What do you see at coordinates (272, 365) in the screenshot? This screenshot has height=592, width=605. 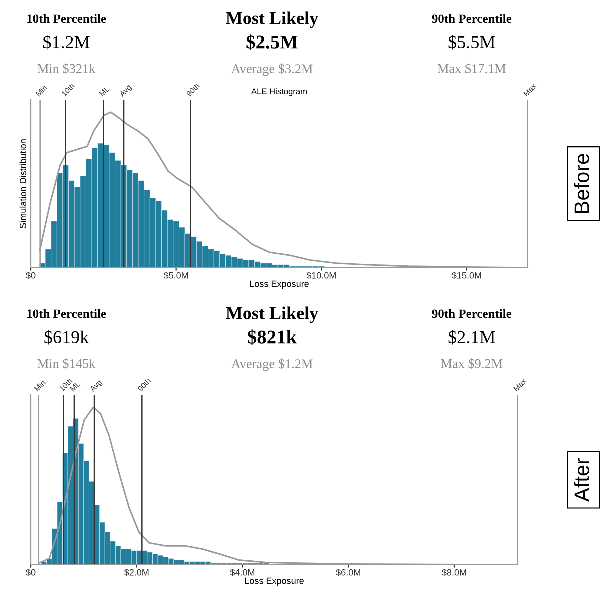 I see `text: Average $1.2M` at bounding box center [272, 365].